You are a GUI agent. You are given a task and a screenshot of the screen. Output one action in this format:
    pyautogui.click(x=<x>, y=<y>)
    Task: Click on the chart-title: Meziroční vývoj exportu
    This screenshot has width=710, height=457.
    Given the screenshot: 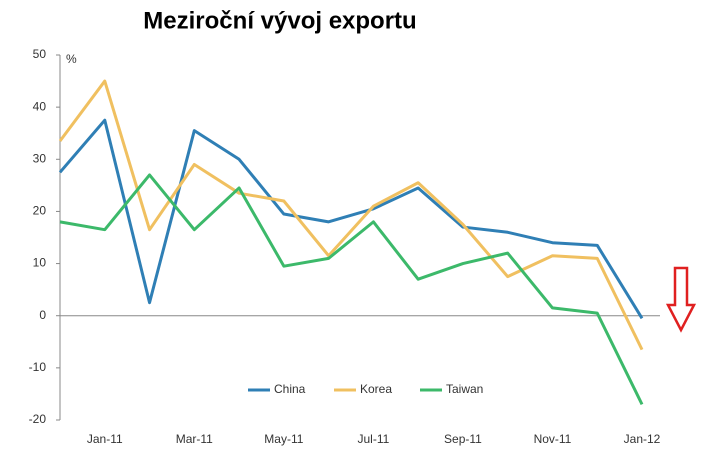 What is the action you would take?
    pyautogui.click(x=279, y=20)
    